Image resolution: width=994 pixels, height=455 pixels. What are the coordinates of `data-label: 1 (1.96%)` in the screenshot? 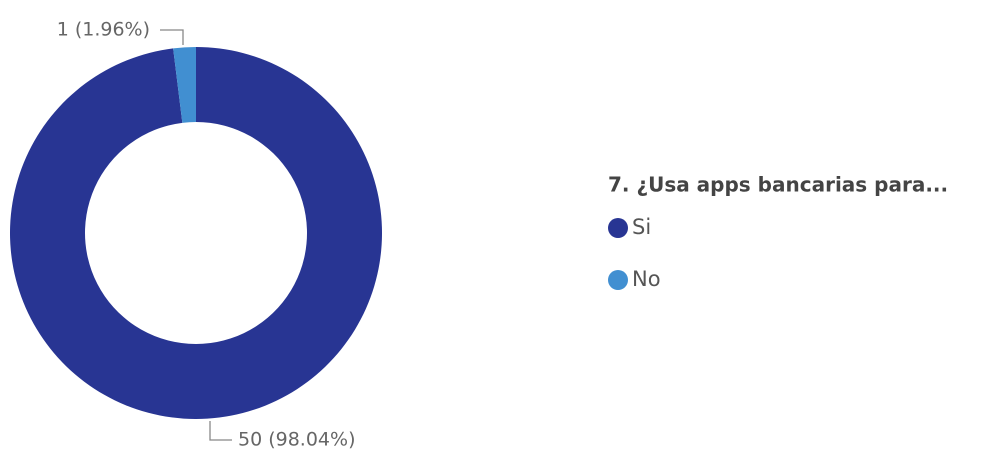 It's located at (103, 30).